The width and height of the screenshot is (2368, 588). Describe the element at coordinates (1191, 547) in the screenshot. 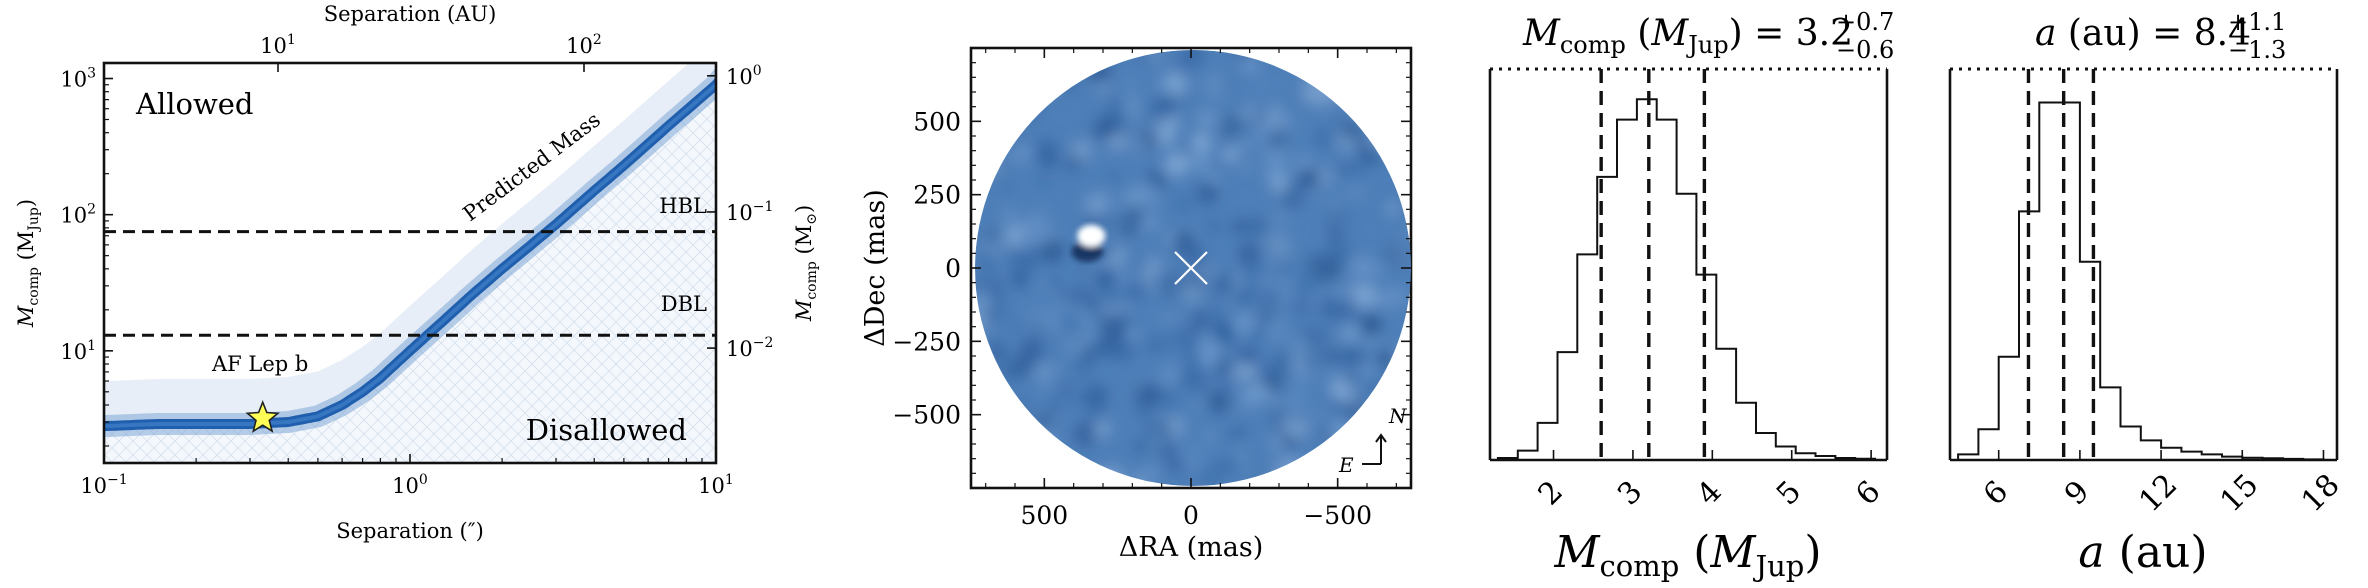

I see `x-axis-label: ΔRA (mas)` at that location.